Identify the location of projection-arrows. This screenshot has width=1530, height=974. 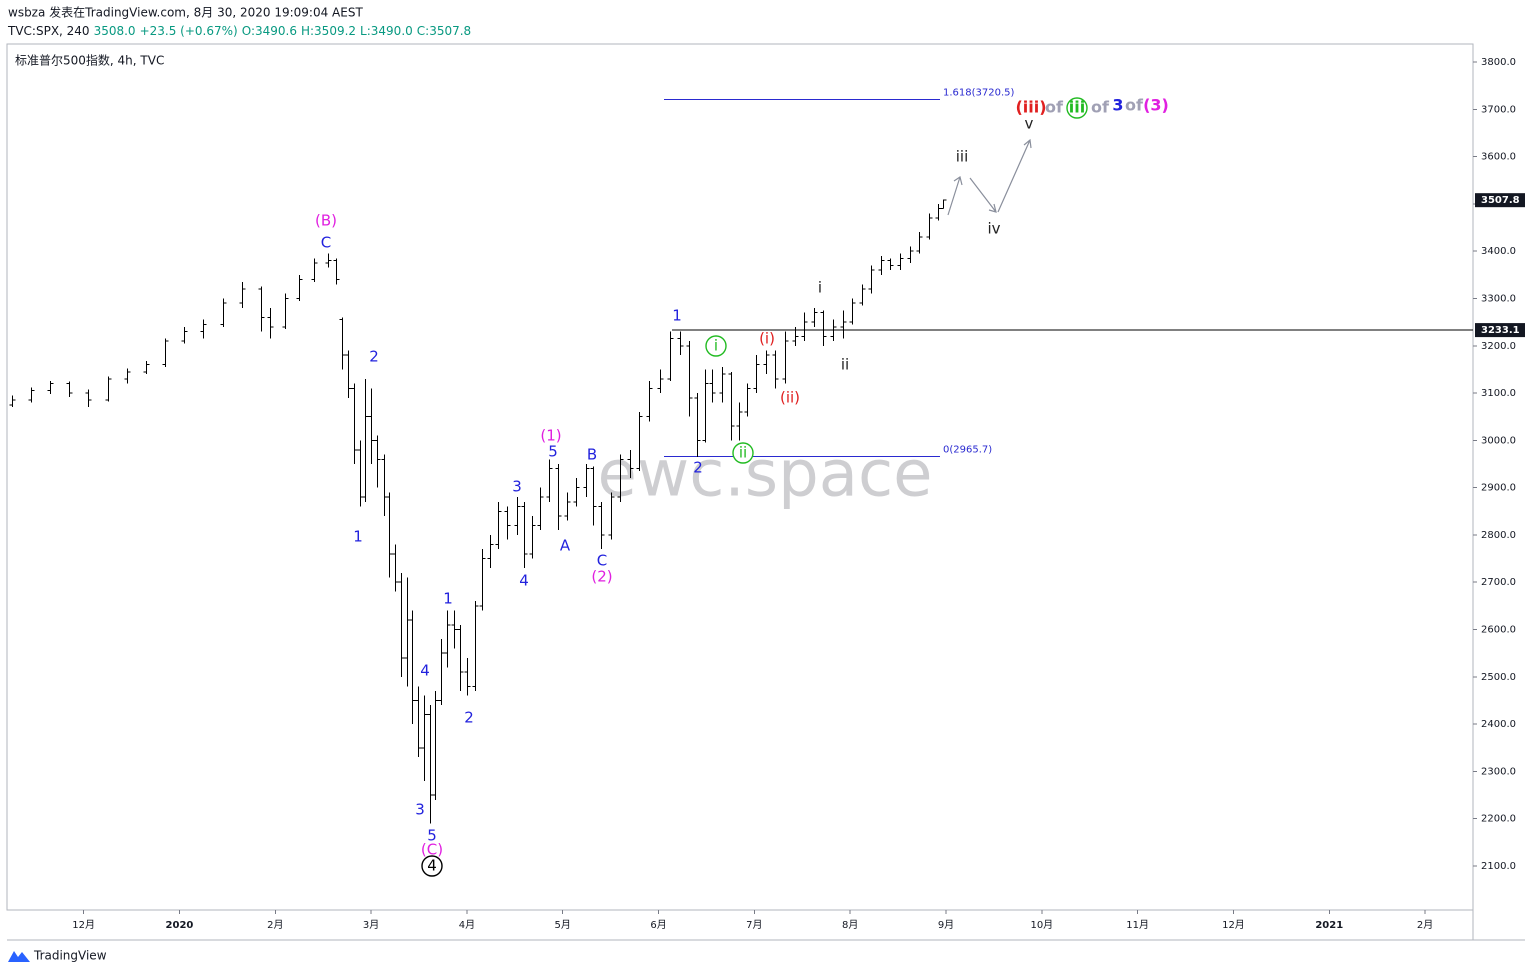
(989, 177).